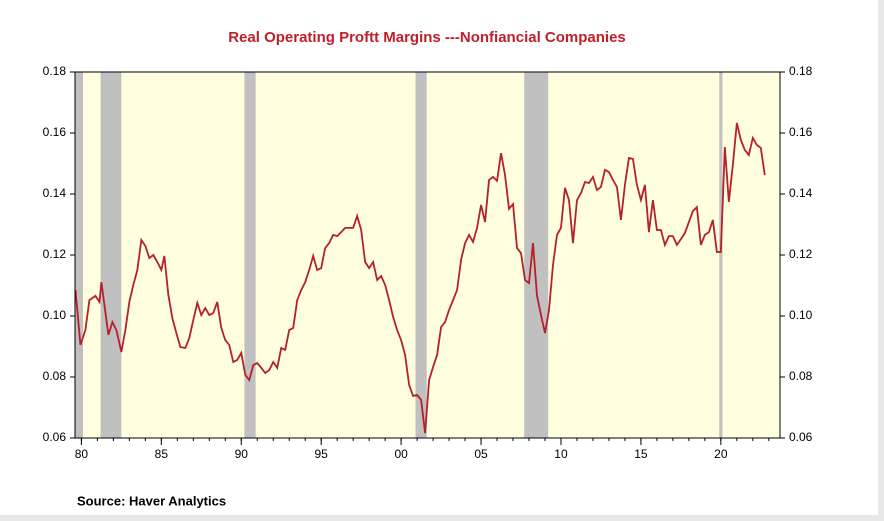  I want to click on y-tick-label: 0.16, so click(55, 132).